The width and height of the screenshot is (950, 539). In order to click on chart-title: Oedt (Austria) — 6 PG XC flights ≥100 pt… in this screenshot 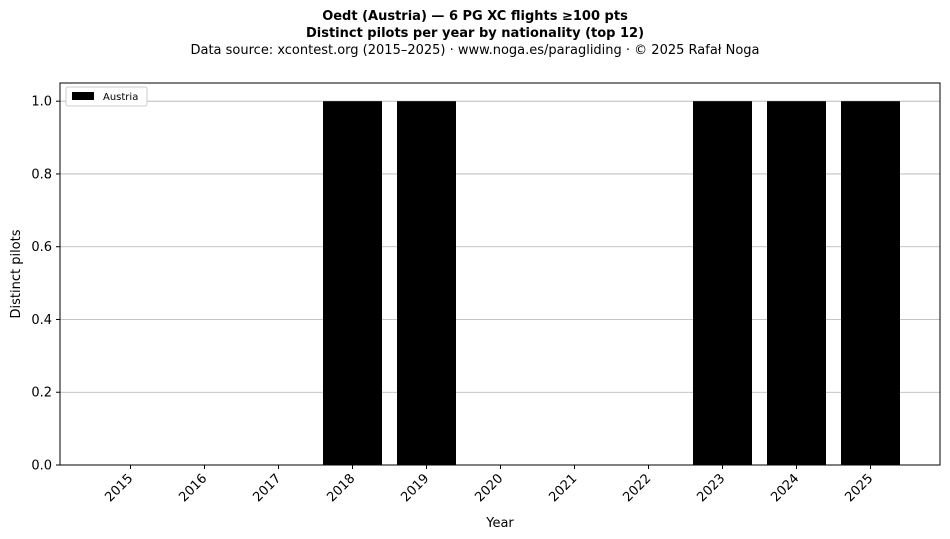, I will do `click(475, 16)`.